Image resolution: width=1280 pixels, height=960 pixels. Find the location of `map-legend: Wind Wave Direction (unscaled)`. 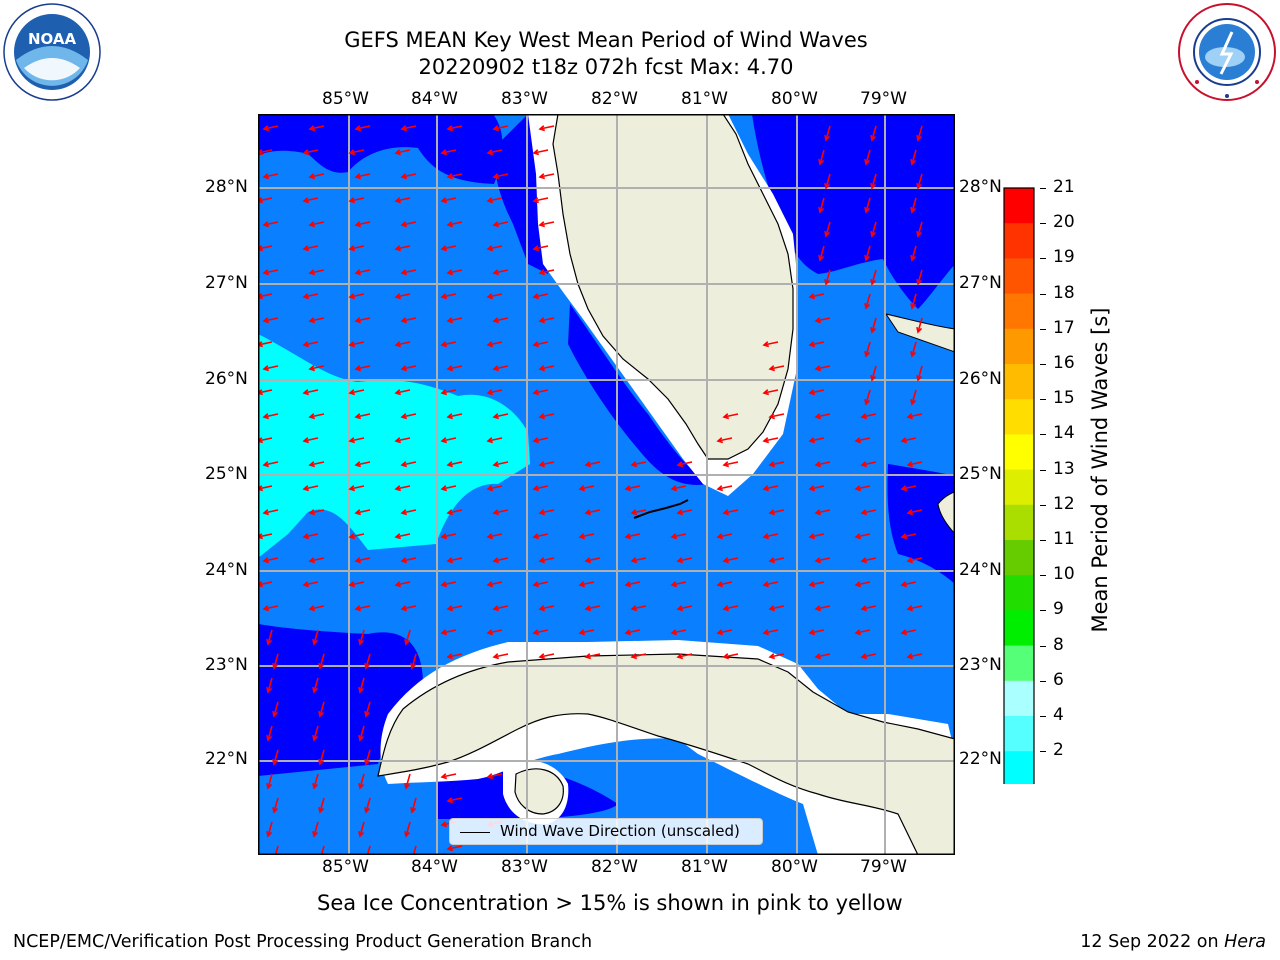

map-legend: Wind Wave Direction (unscaled) is located at coordinates (606, 831).